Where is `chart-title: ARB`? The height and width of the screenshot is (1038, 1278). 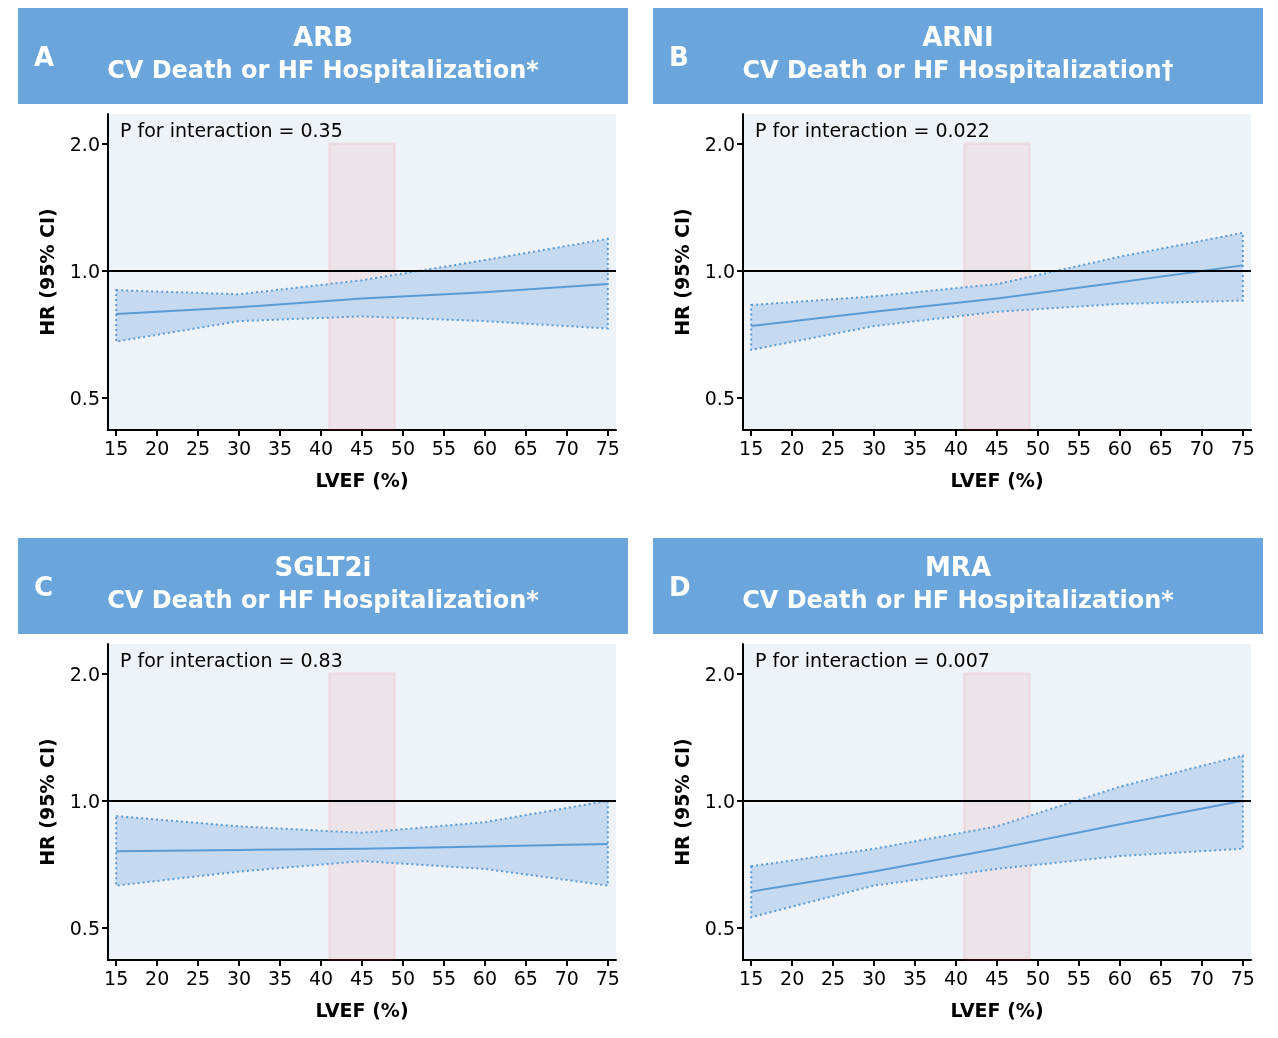 chart-title: ARB is located at coordinates (323, 37).